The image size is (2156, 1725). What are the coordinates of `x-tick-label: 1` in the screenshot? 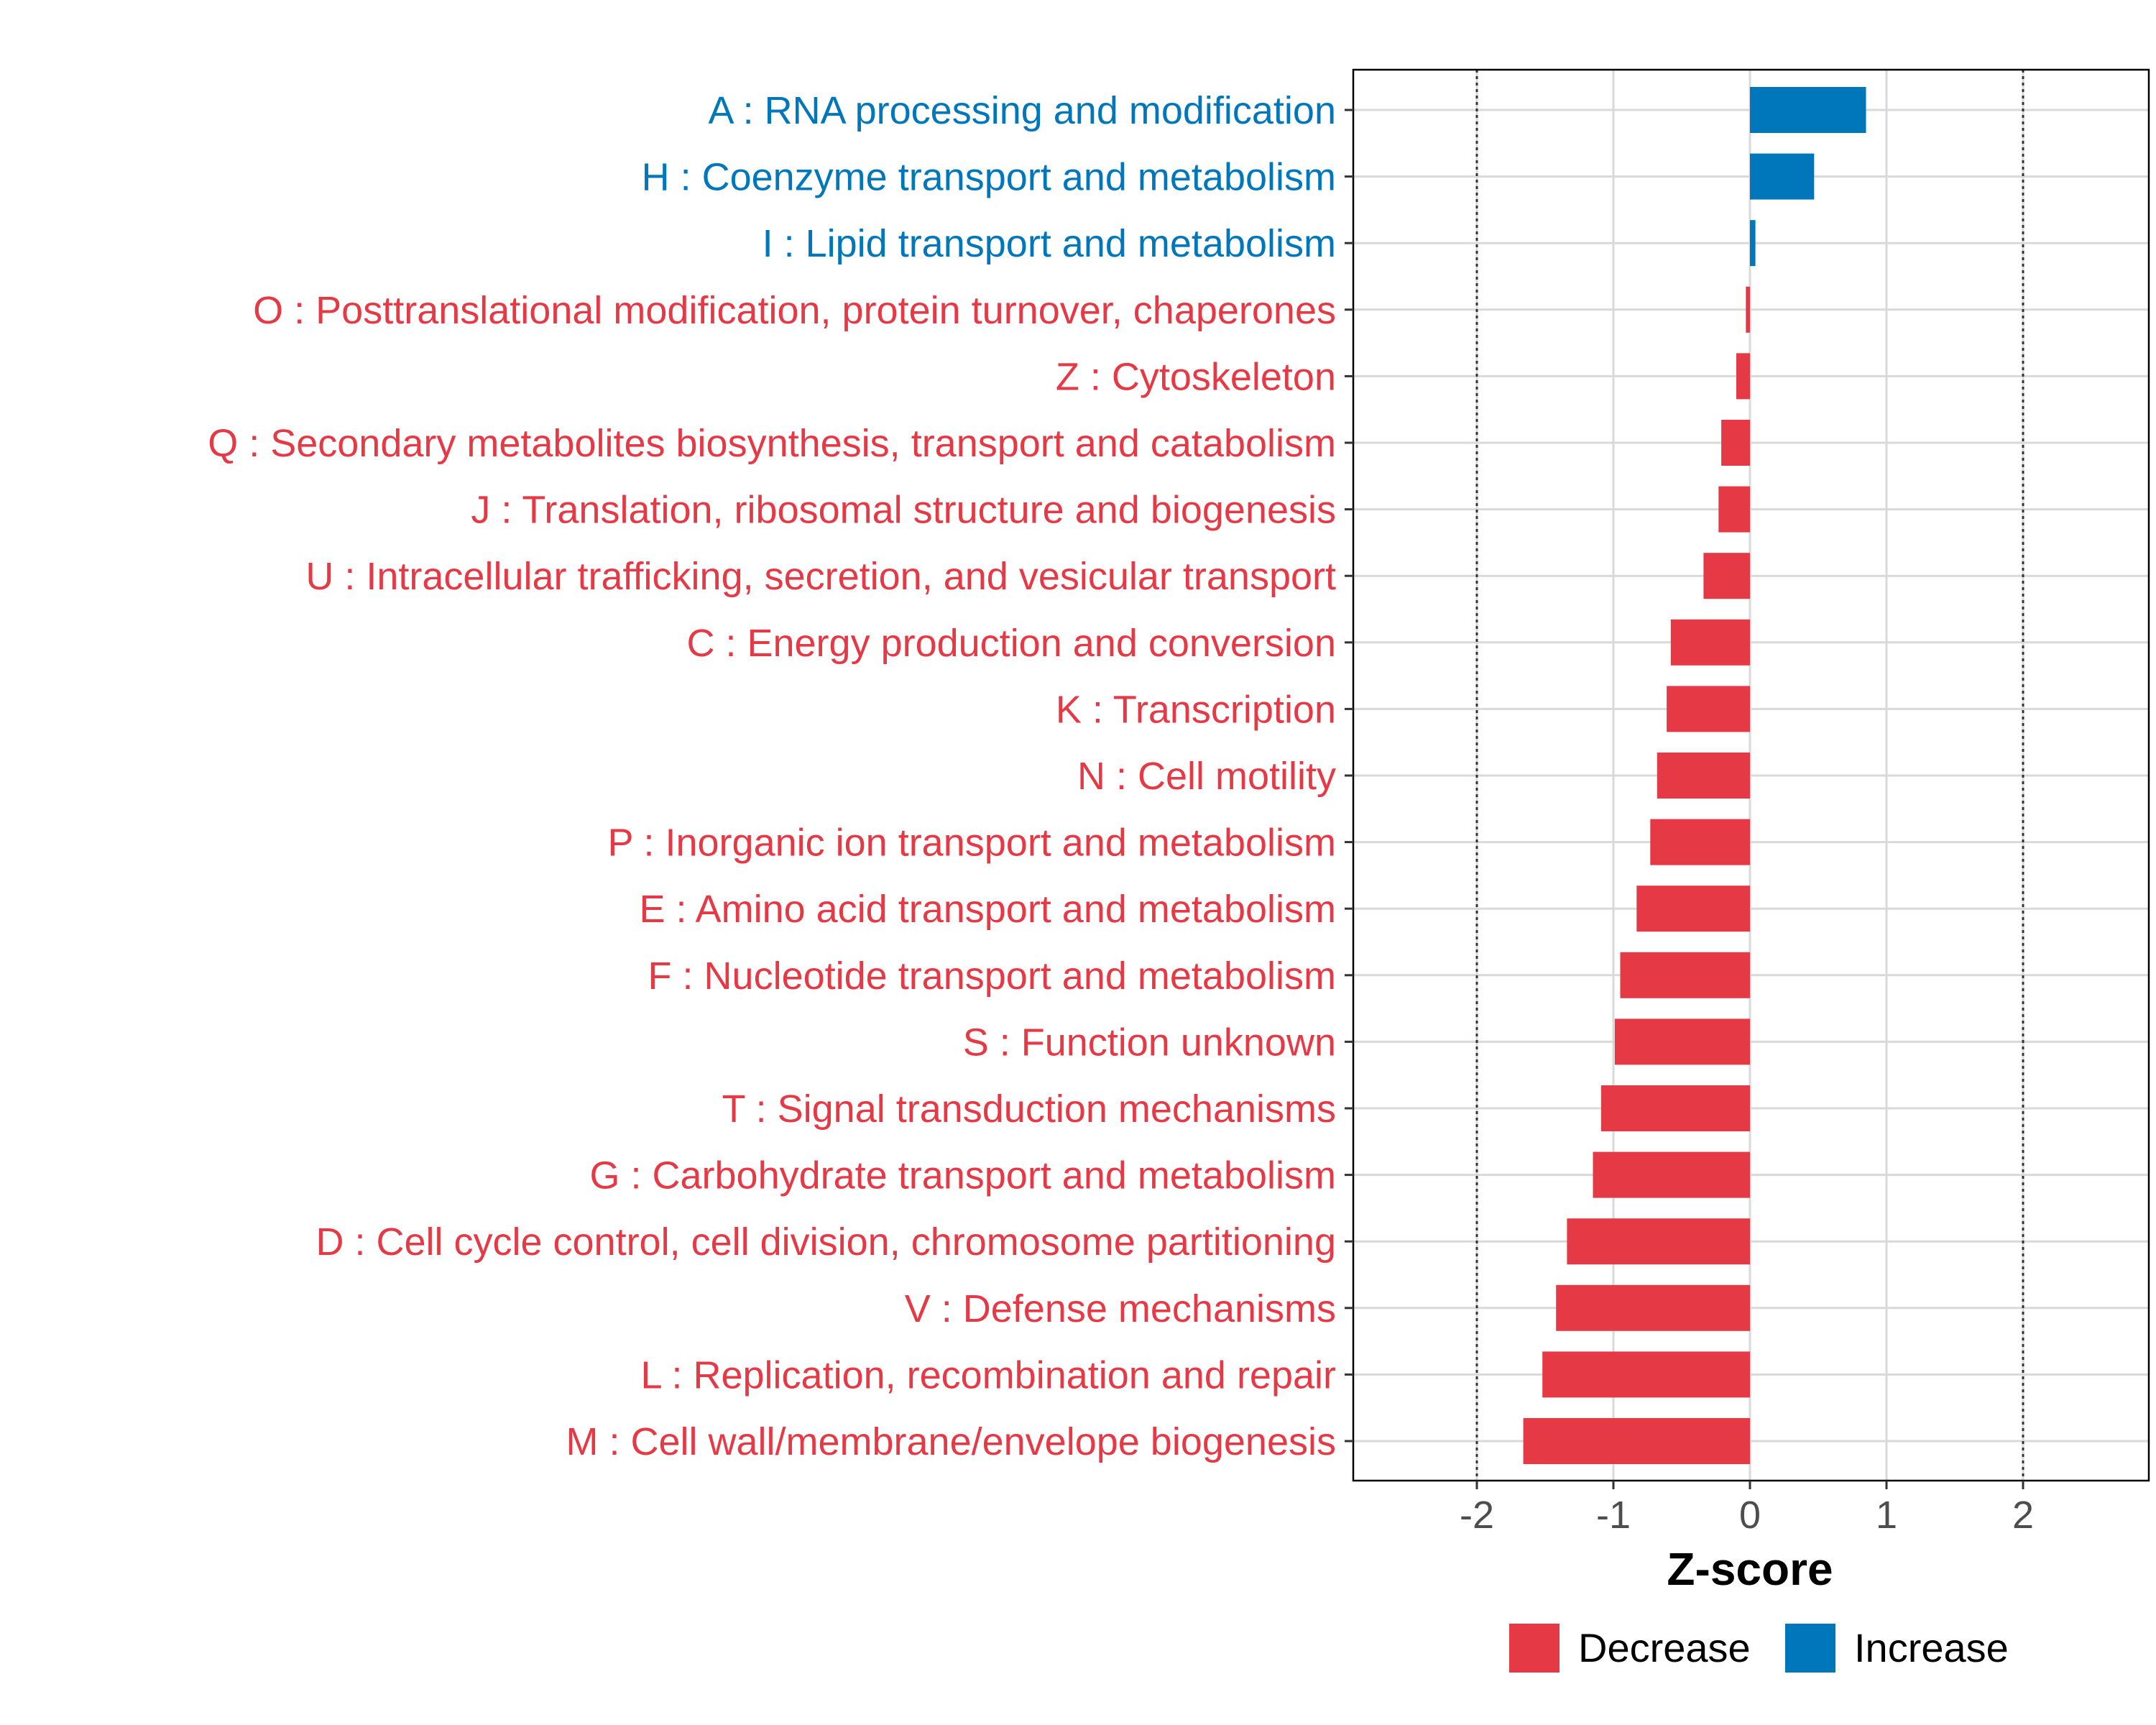 It's located at (1886, 1515).